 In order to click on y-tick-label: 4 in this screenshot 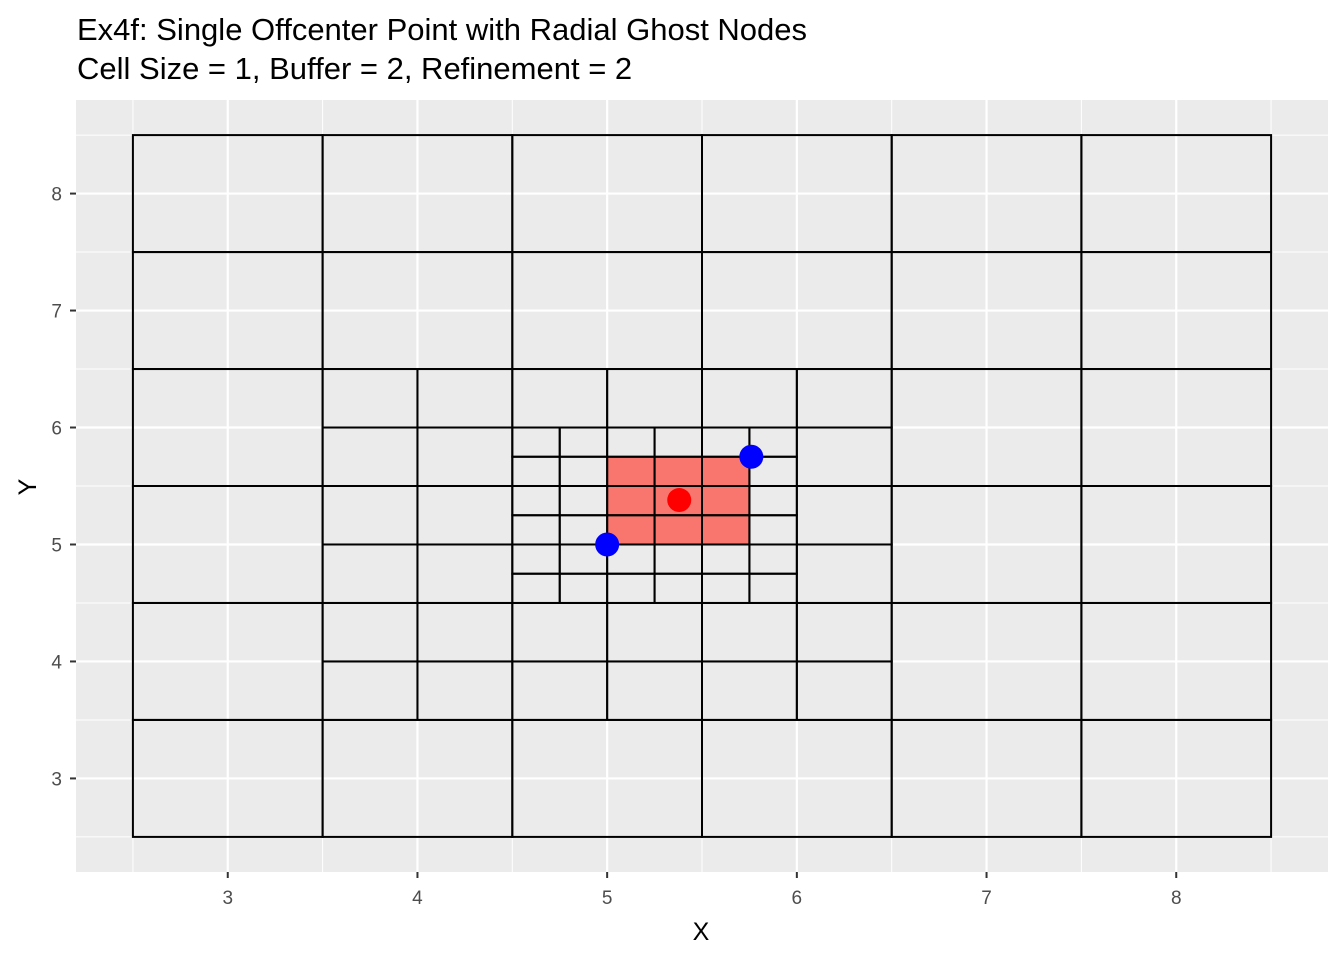, I will do `click(56, 662)`.